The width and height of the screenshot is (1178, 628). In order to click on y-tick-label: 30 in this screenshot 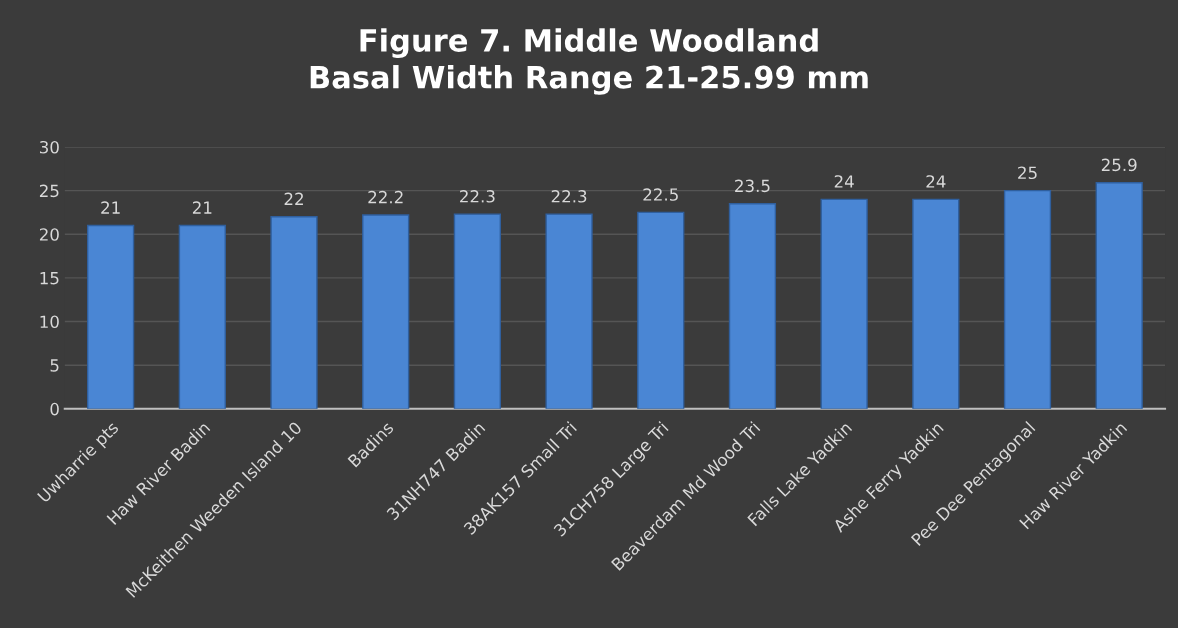, I will do `click(49, 147)`.